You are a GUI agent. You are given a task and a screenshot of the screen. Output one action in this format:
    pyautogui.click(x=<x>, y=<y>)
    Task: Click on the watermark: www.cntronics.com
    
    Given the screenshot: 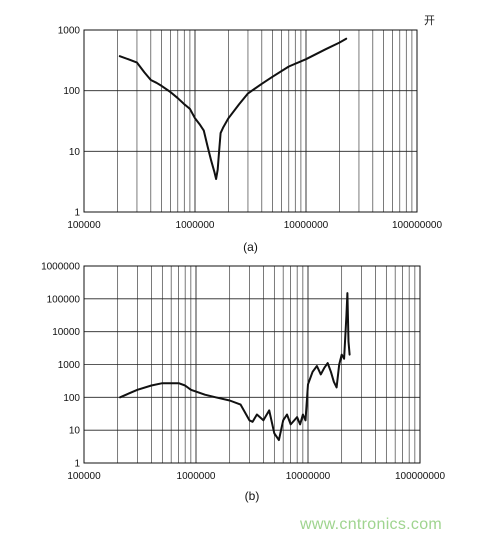 What is the action you would take?
    pyautogui.click(x=371, y=524)
    